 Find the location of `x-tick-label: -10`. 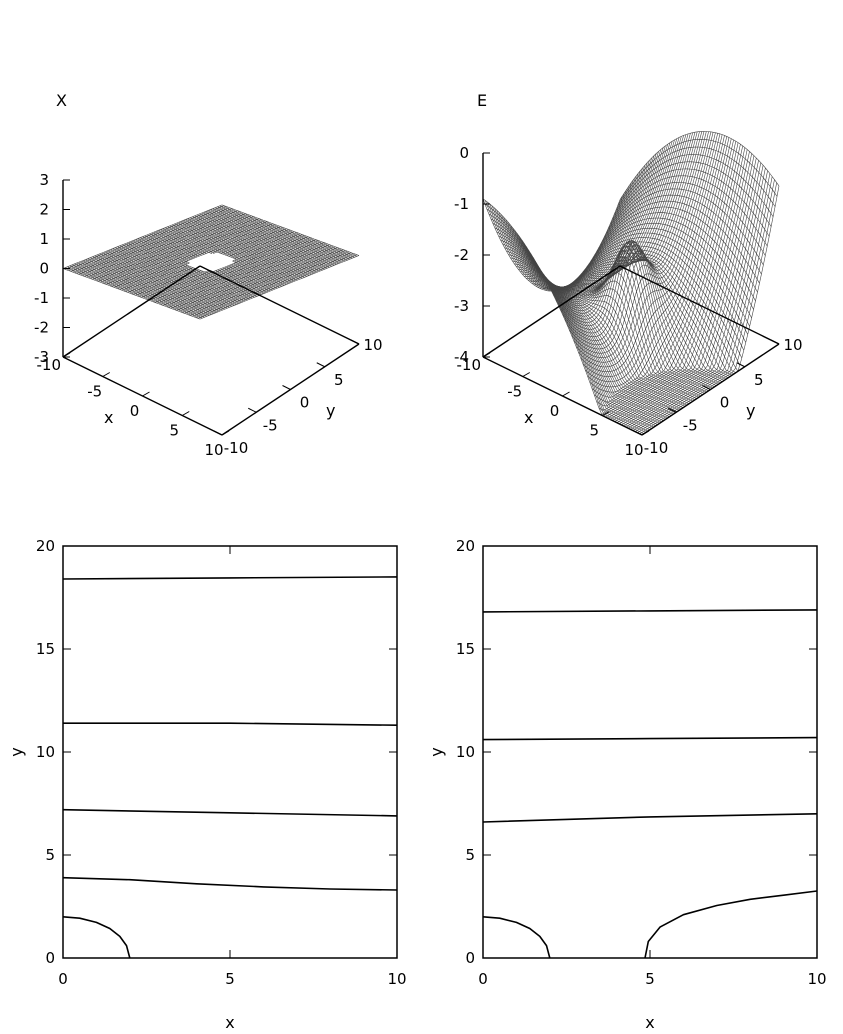

x-tick-label: -10 is located at coordinates (49, 365).